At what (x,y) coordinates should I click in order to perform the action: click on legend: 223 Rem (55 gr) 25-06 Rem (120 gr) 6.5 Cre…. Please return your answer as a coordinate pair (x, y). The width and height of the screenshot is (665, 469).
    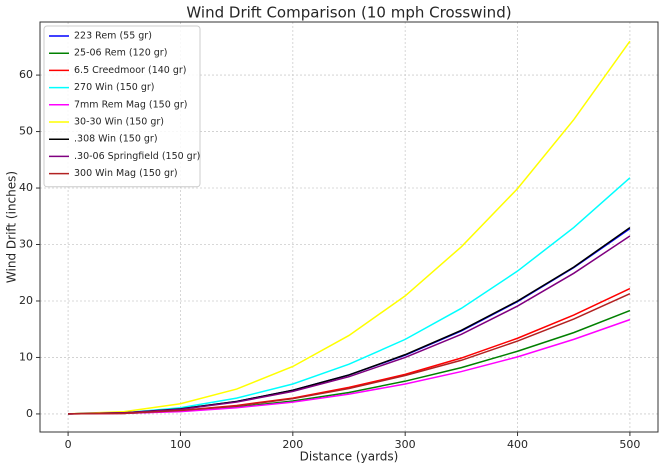
    Looking at the image, I should click on (122, 106).